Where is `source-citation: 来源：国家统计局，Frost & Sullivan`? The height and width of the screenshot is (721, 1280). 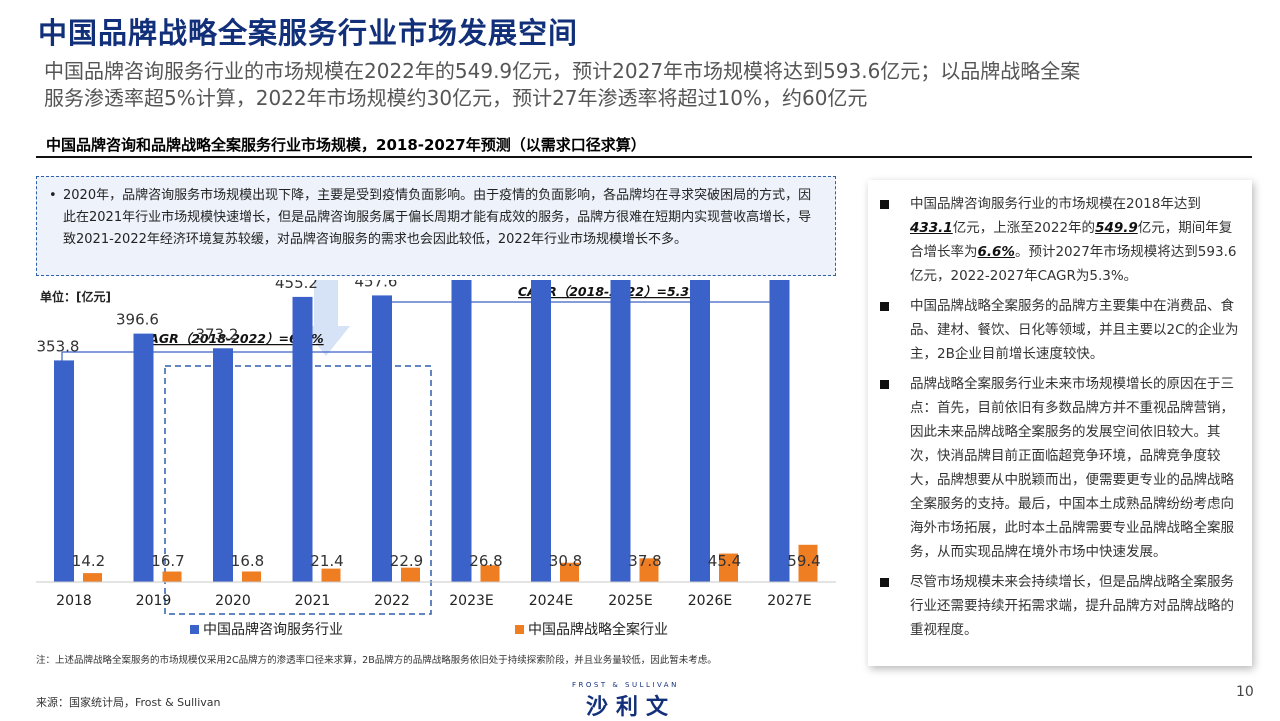 source-citation: 来源：国家统计局，Frost & Sullivan is located at coordinates (128, 702).